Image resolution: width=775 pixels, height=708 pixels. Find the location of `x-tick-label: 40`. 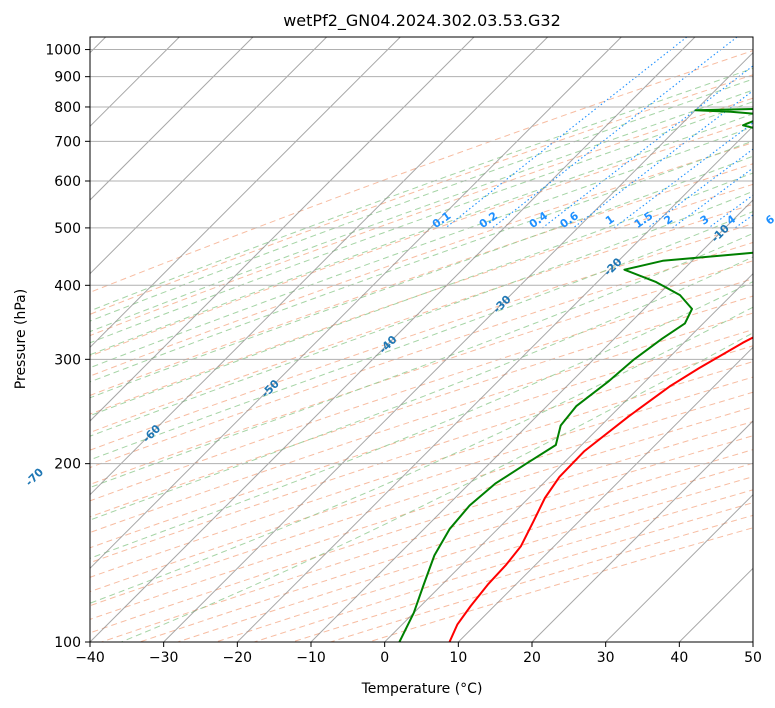

x-tick-label: 40 is located at coordinates (679, 658).